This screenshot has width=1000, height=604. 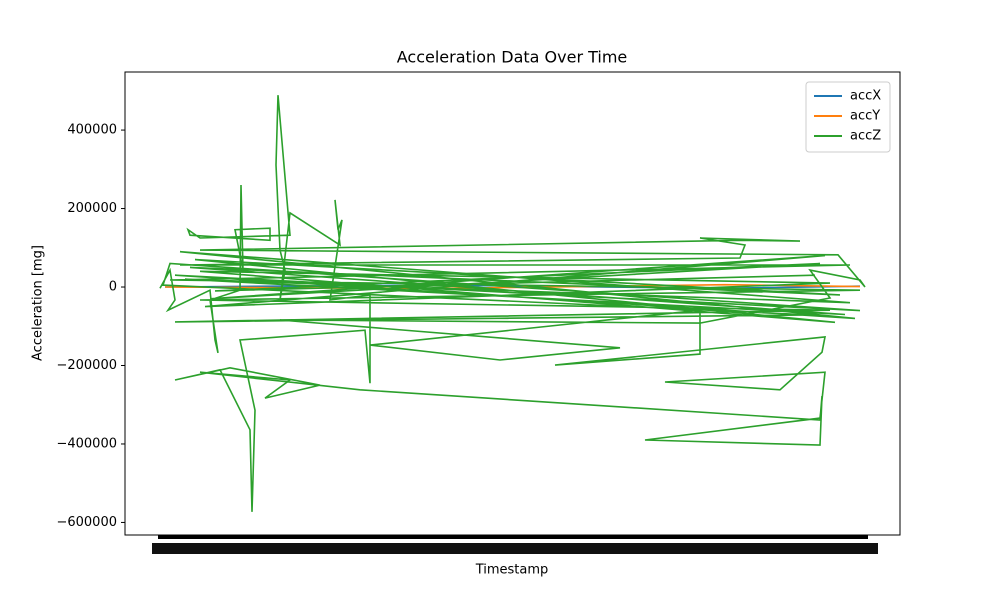 I want to click on x-tick-smear, so click(x=515, y=544).